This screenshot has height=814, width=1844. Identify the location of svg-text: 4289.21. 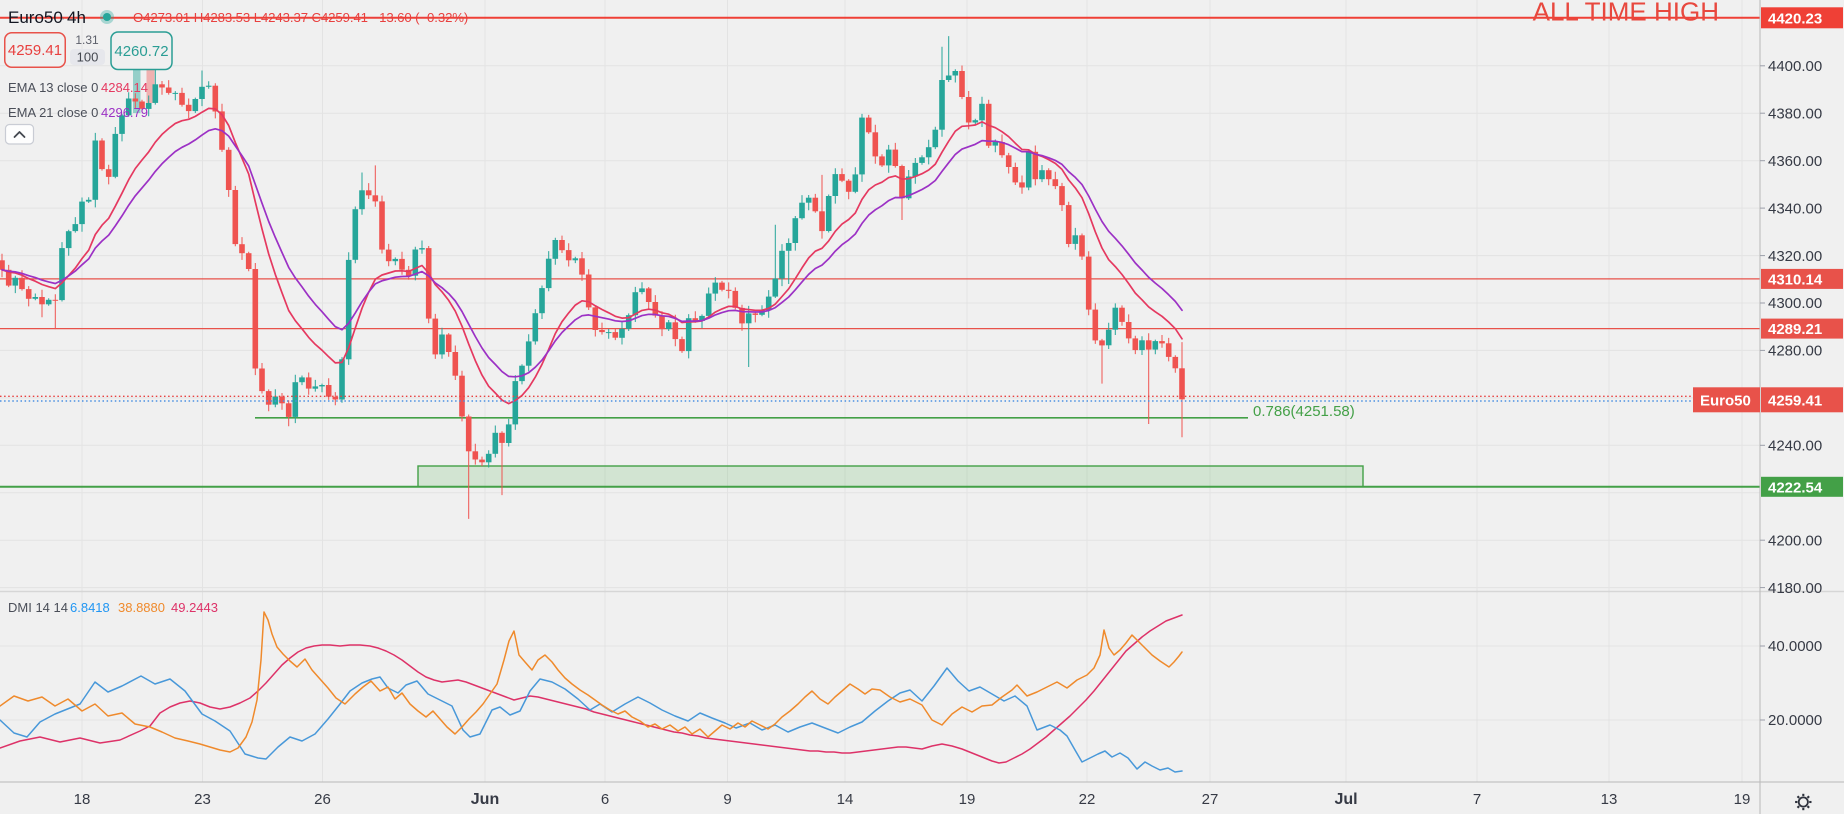
(1795, 329).